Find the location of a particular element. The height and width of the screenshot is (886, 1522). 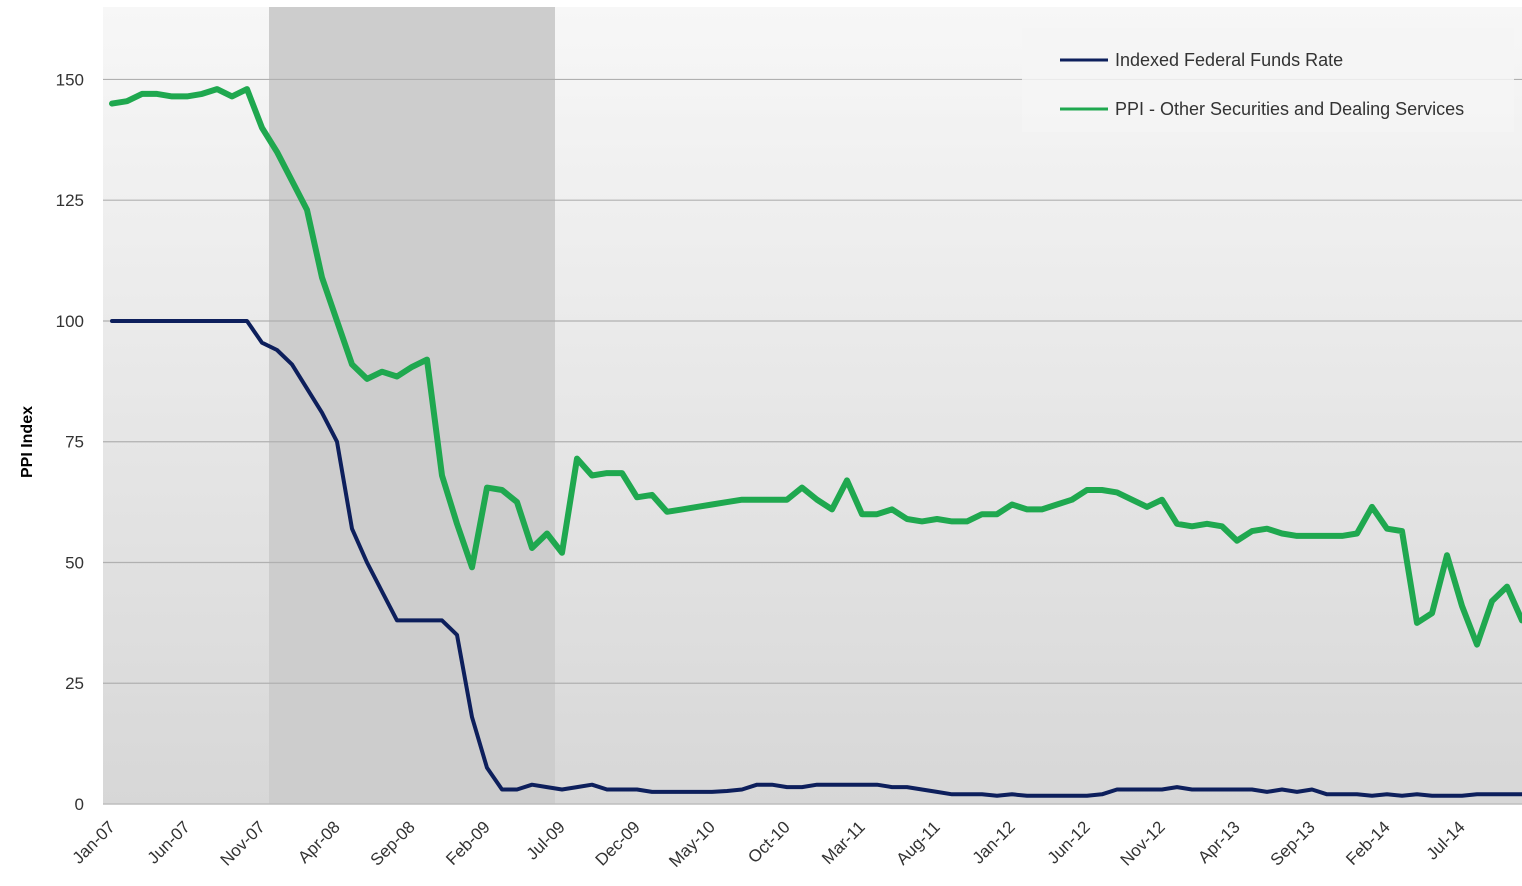

y-axis-label: PPI Index is located at coordinates (27, 442).